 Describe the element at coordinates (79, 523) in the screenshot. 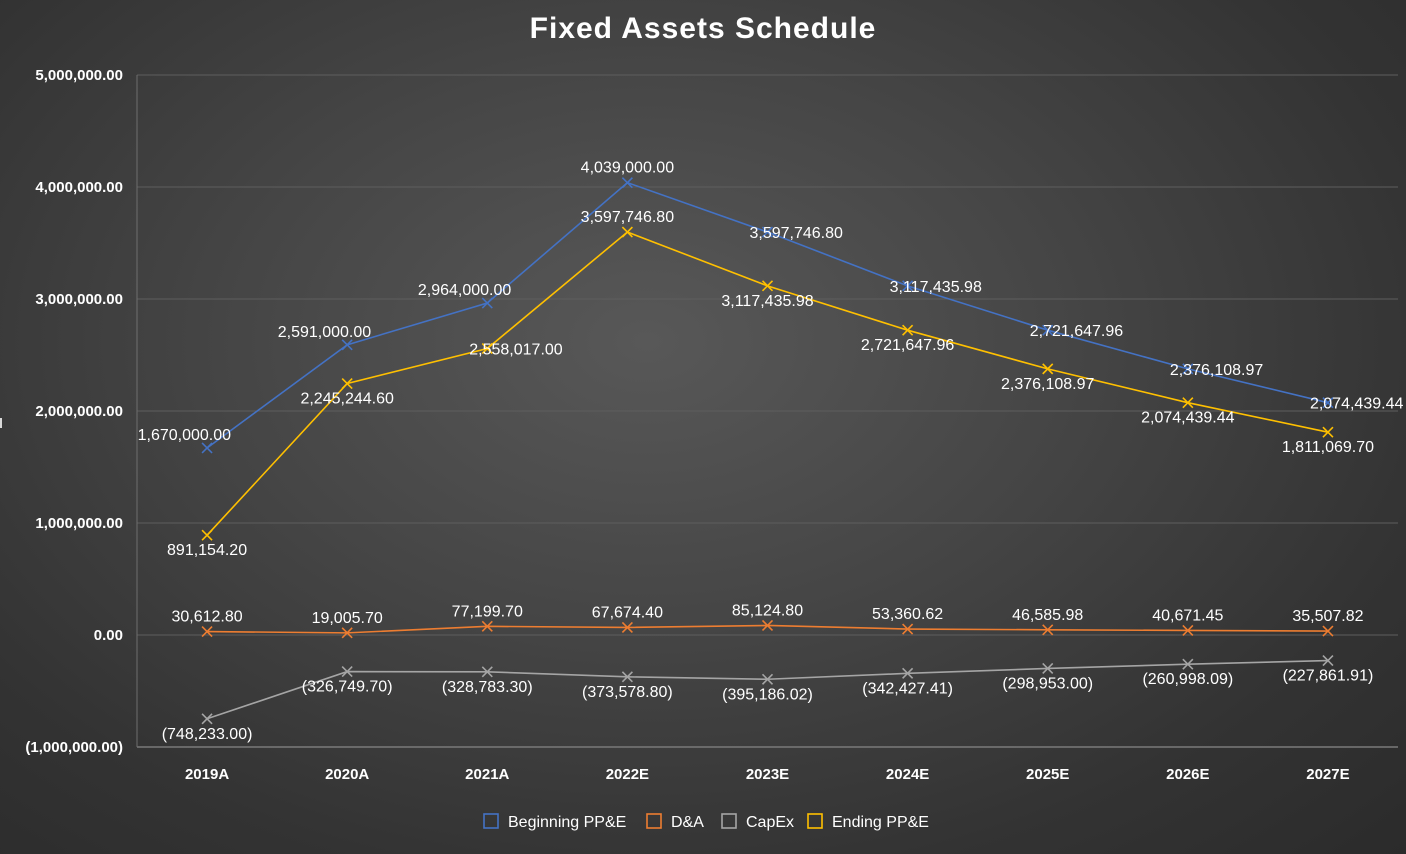

I see `y-tick-label: 1,000,000.00` at that location.